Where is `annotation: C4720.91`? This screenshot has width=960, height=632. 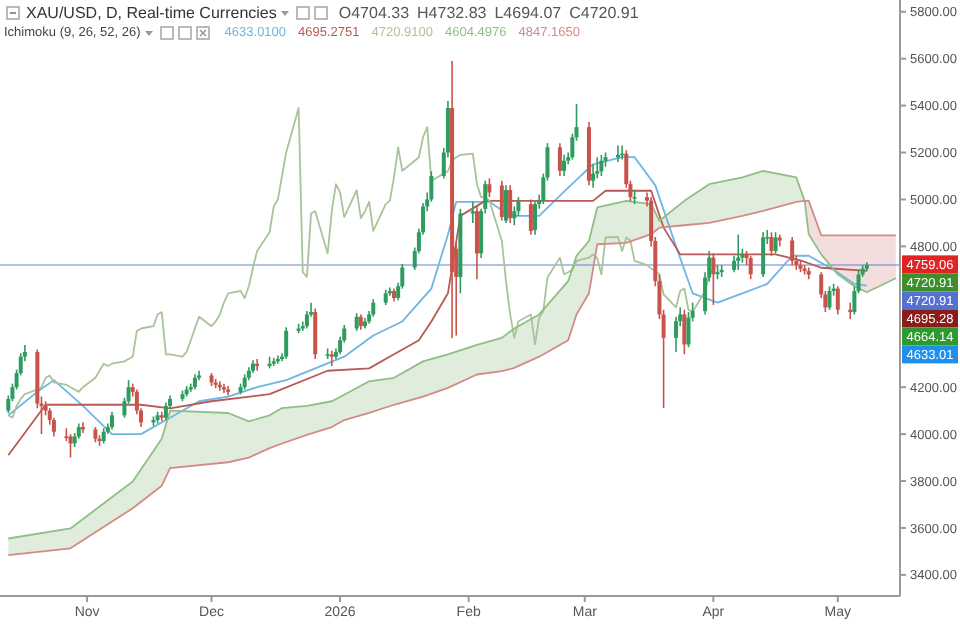 annotation: C4720.91 is located at coordinates (604, 13).